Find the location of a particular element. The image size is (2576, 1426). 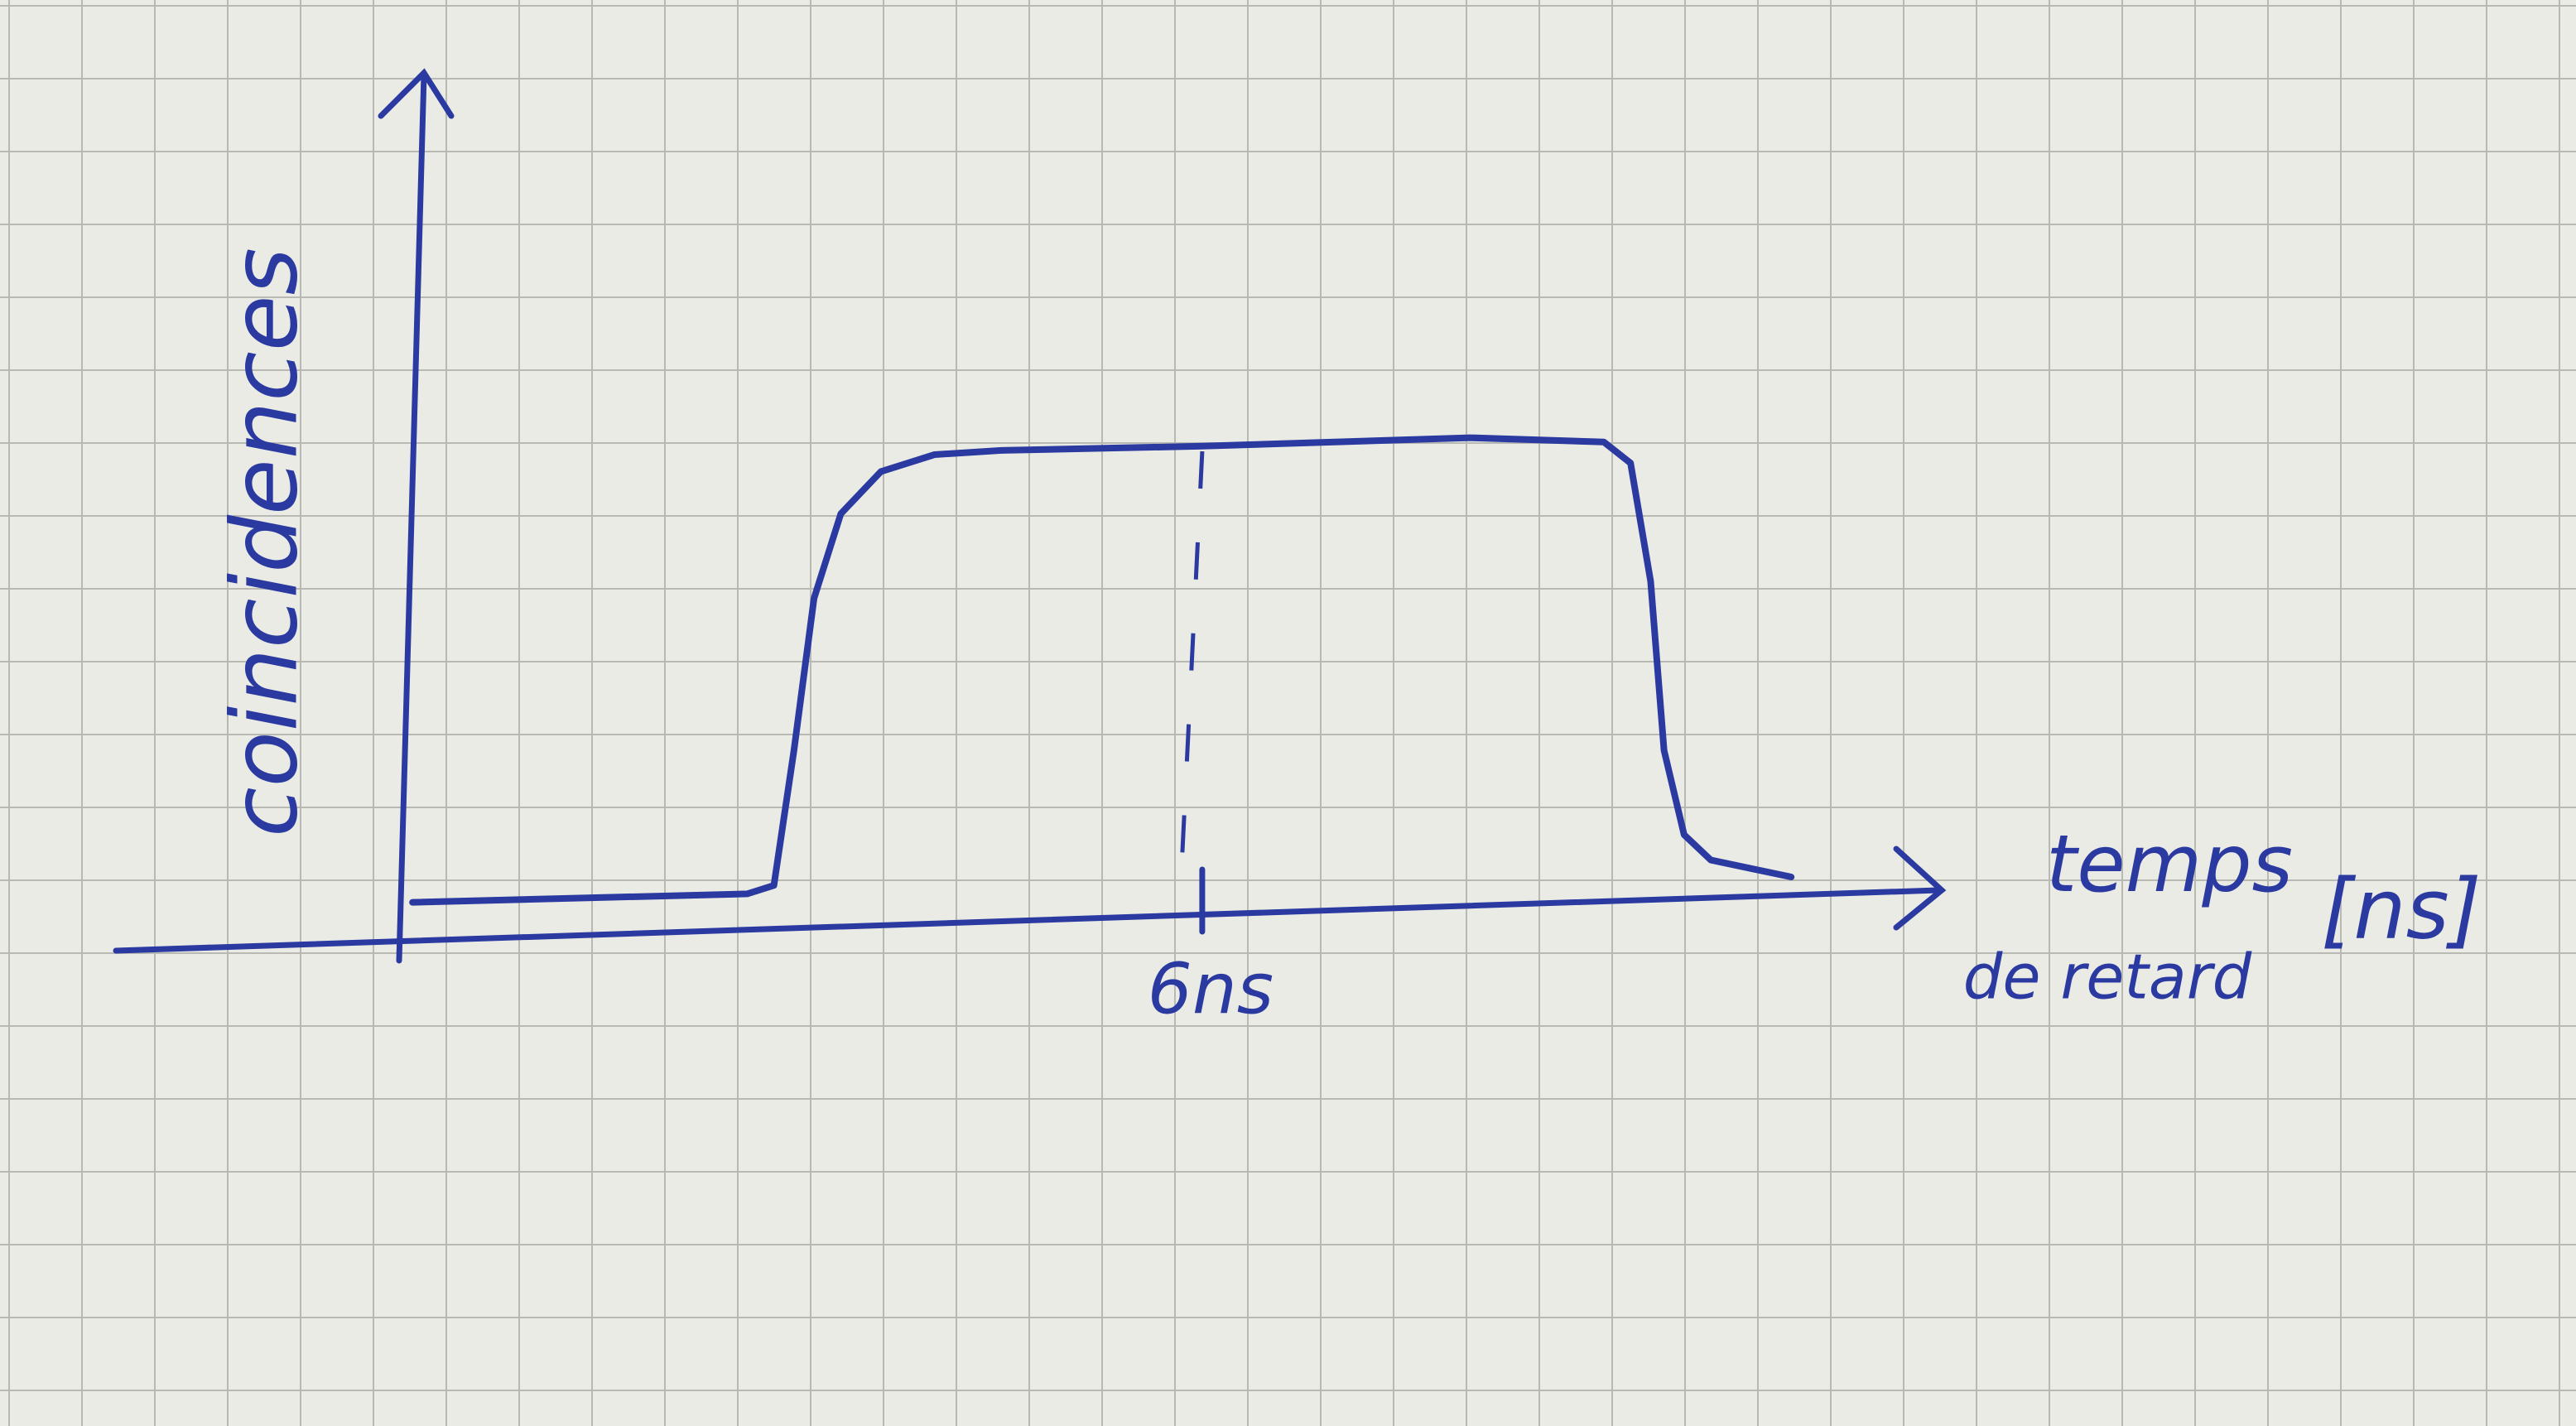

x-axis is located at coordinates (1027, 920).